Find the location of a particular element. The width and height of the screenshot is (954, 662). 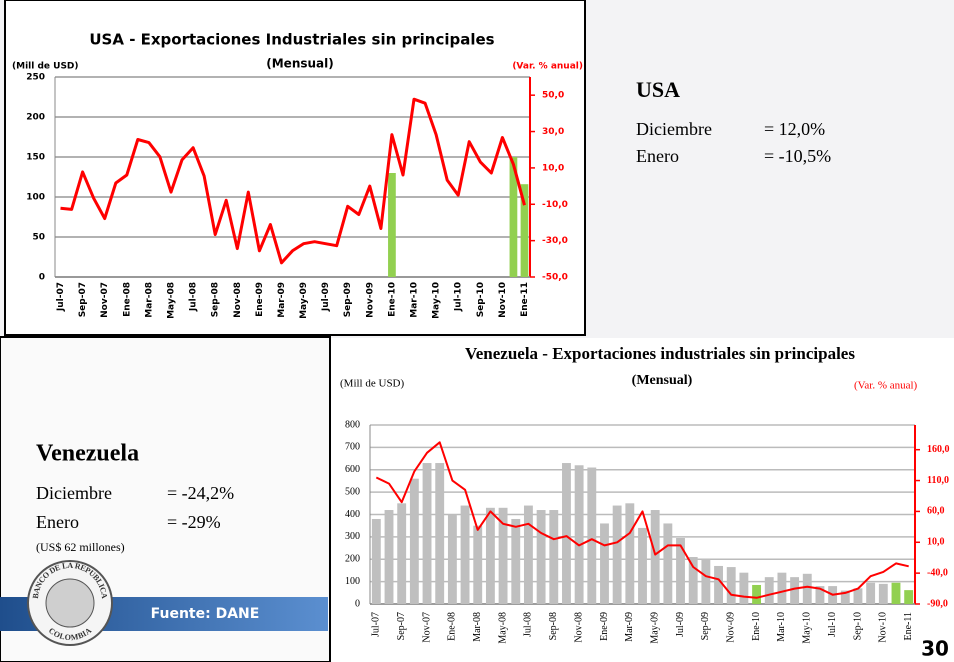

x-tick-label: Ene-11 is located at coordinates (908, 626).